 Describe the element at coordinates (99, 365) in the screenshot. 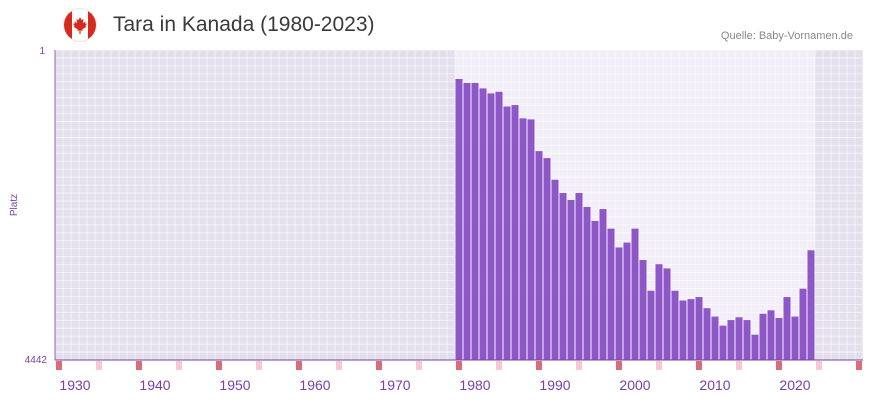

I see `half-decade-marker-1933` at that location.